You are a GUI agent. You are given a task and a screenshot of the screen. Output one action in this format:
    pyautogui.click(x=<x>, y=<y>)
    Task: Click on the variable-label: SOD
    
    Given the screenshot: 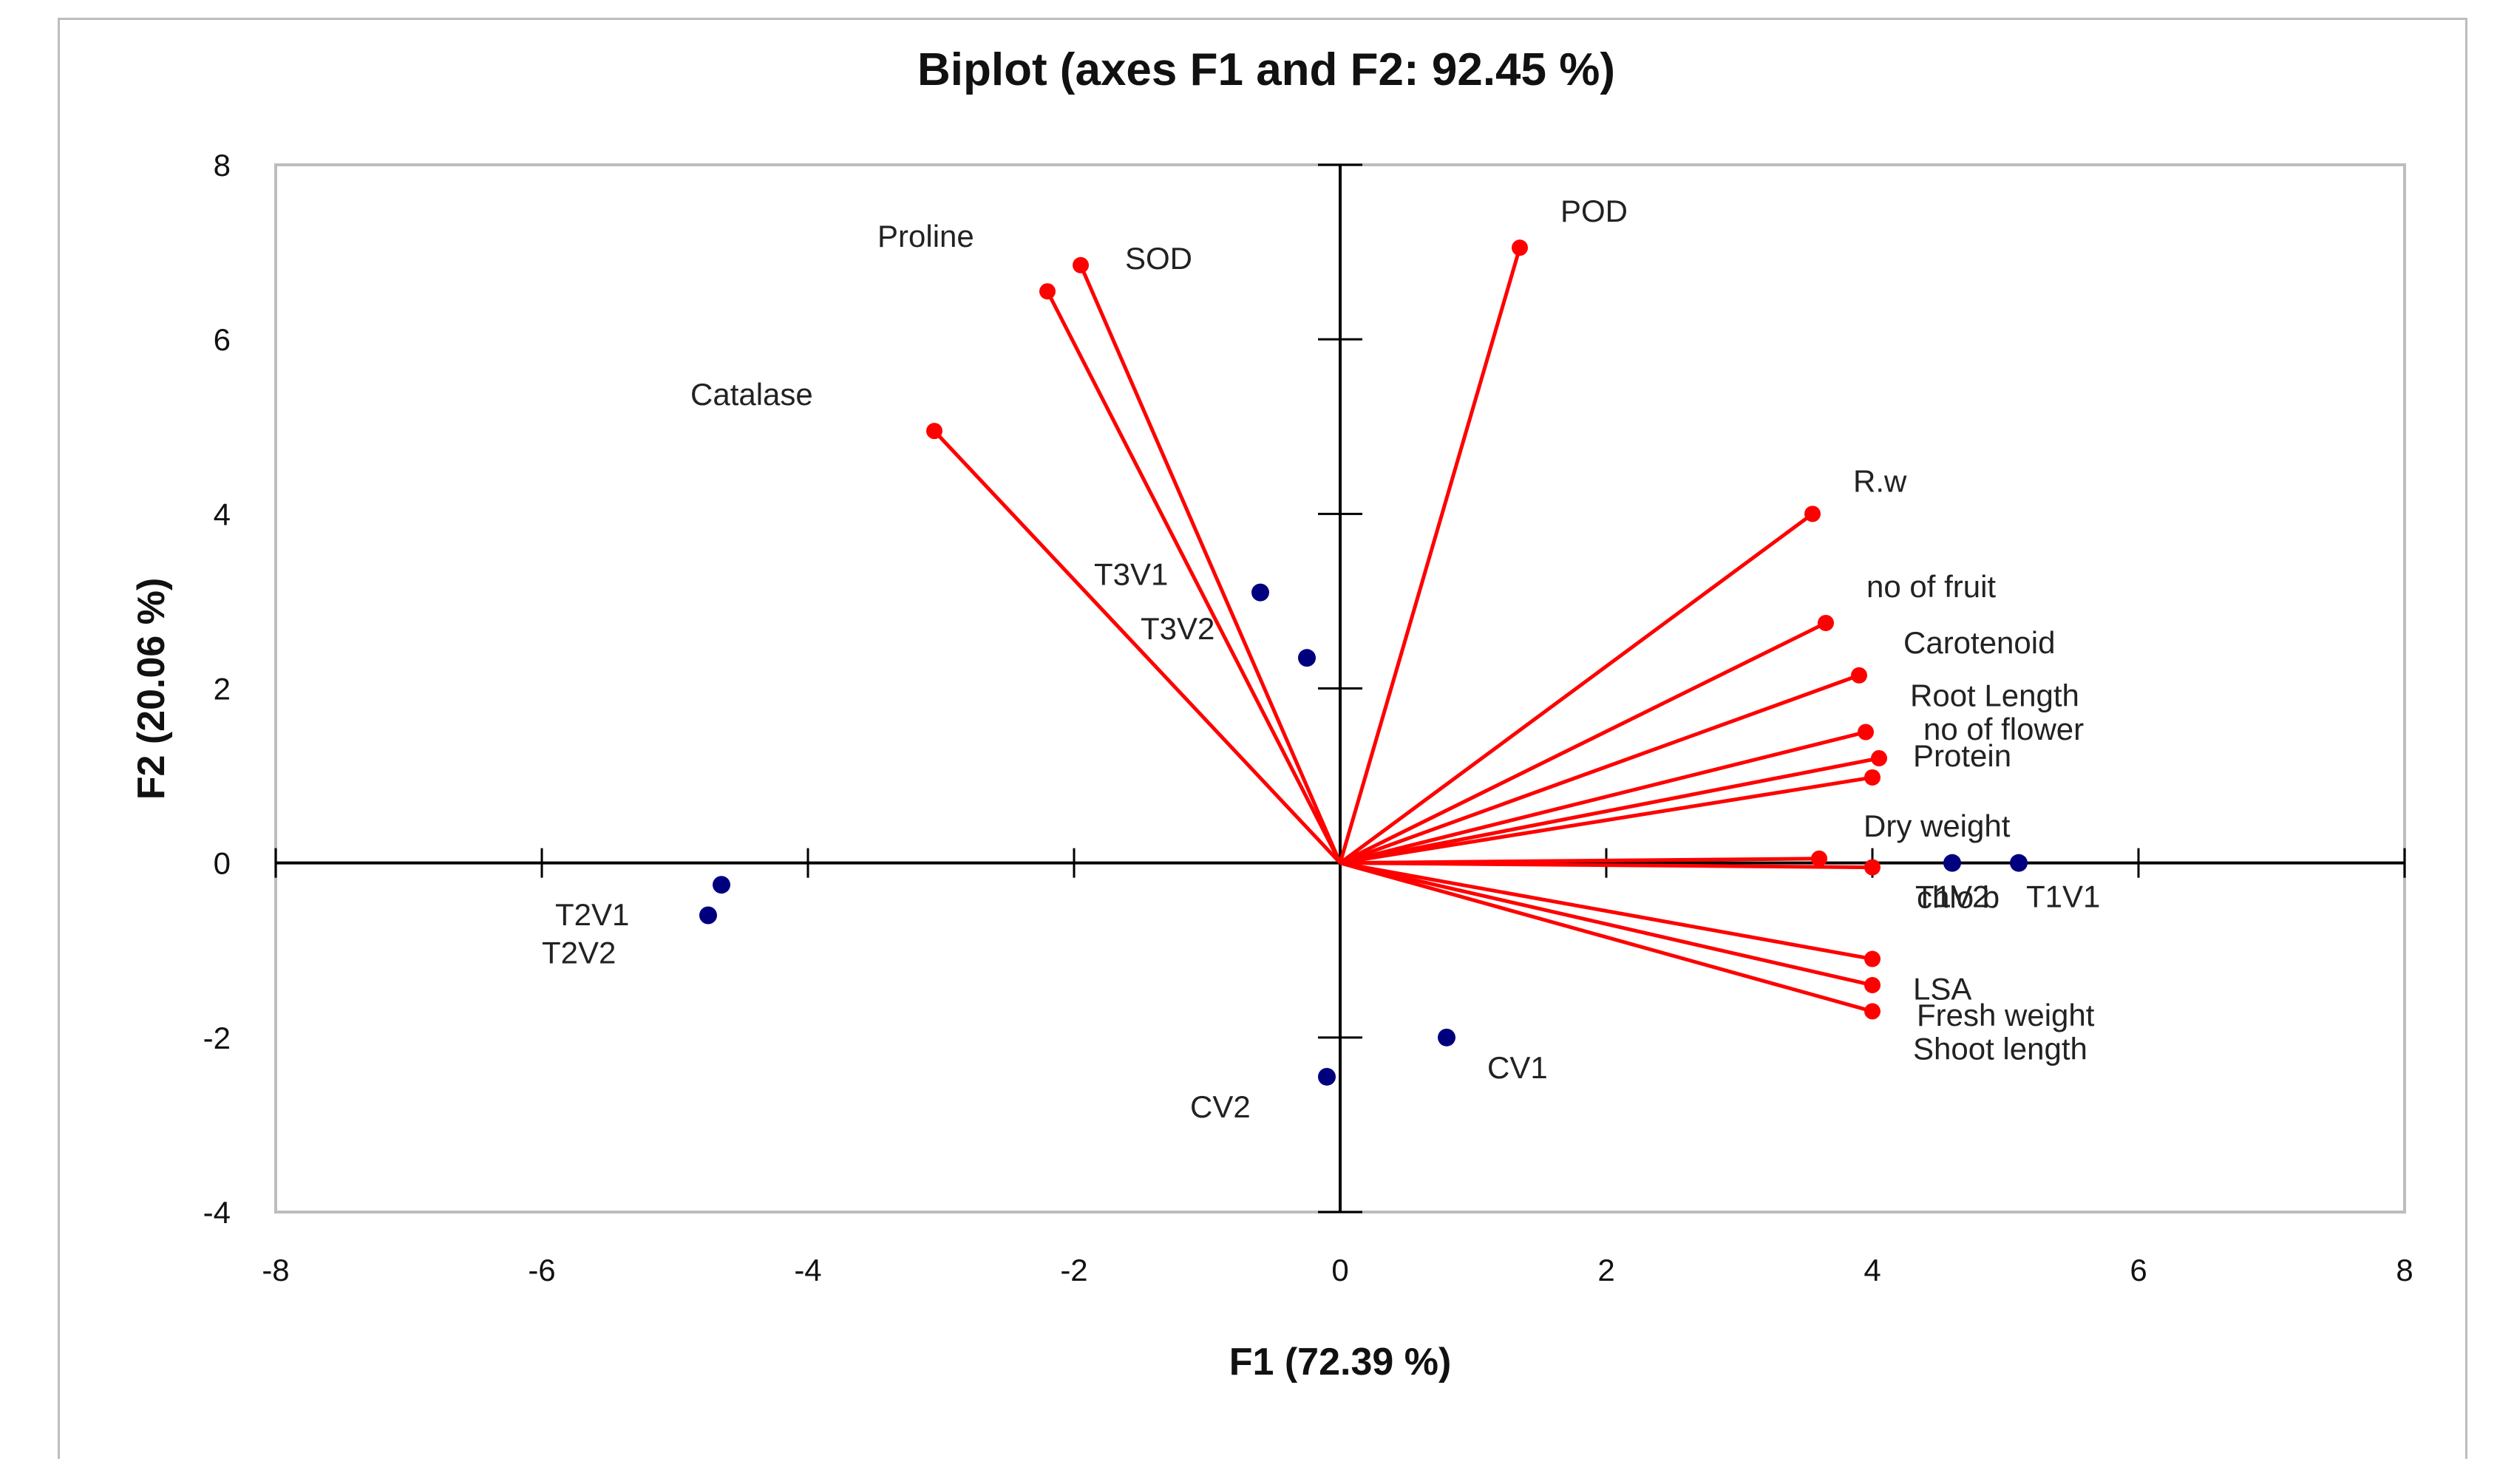 What is the action you would take?
    pyautogui.click(x=1158, y=258)
    